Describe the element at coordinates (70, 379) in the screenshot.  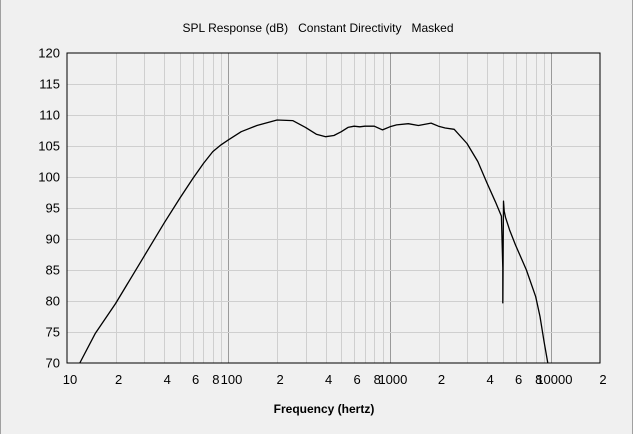
I see `x-tick-label: 10` at that location.